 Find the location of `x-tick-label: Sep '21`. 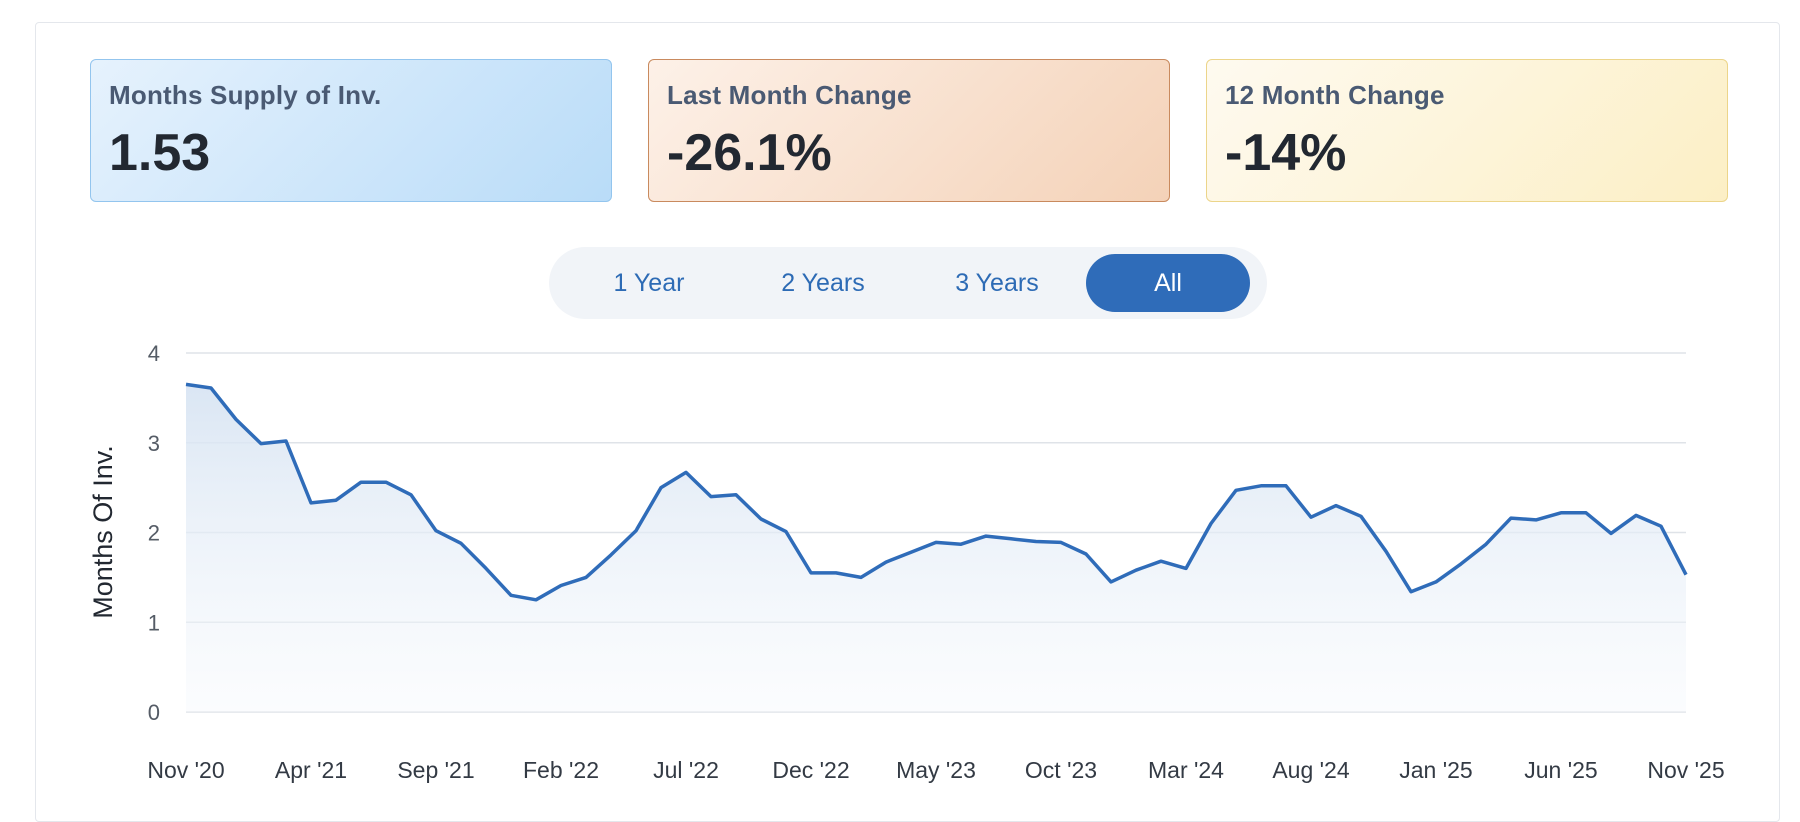

x-tick-label: Sep '21 is located at coordinates (435, 770).